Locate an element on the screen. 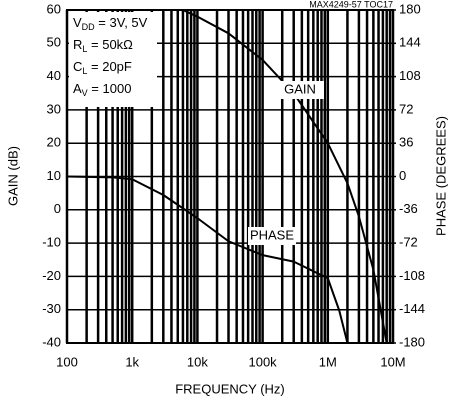  annotation-box is located at coordinates (113, 59).